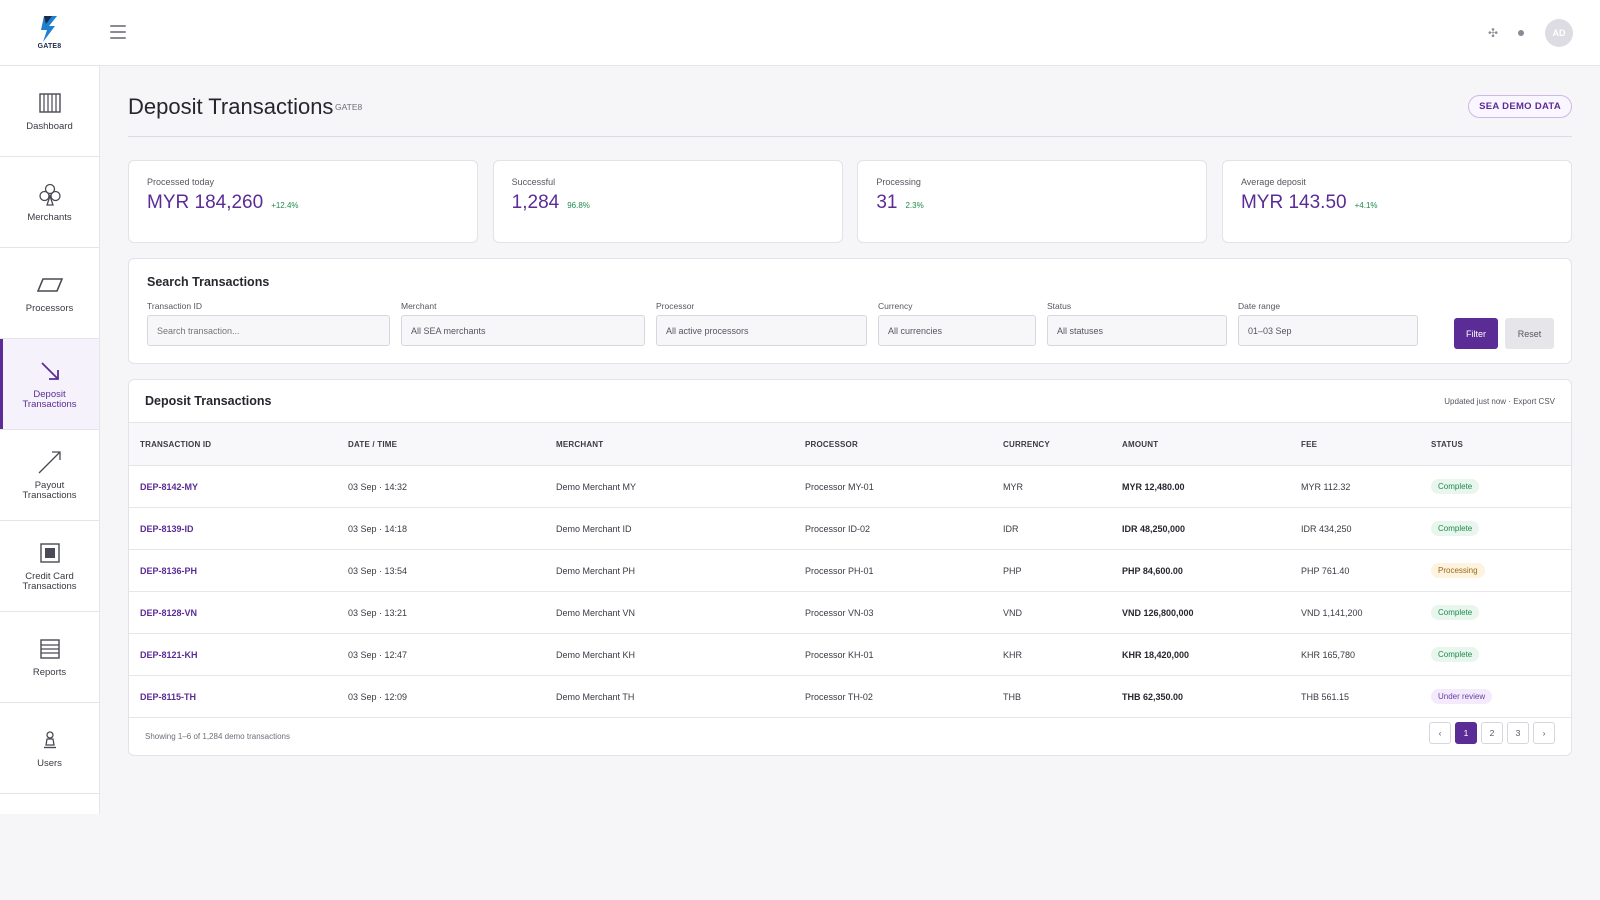 This screenshot has width=1600, height=900. What do you see at coordinates (1396, 201) in the screenshot?
I see `stat-card-average-deposit: Average deposit MYR 143.50 +4.1%` at bounding box center [1396, 201].